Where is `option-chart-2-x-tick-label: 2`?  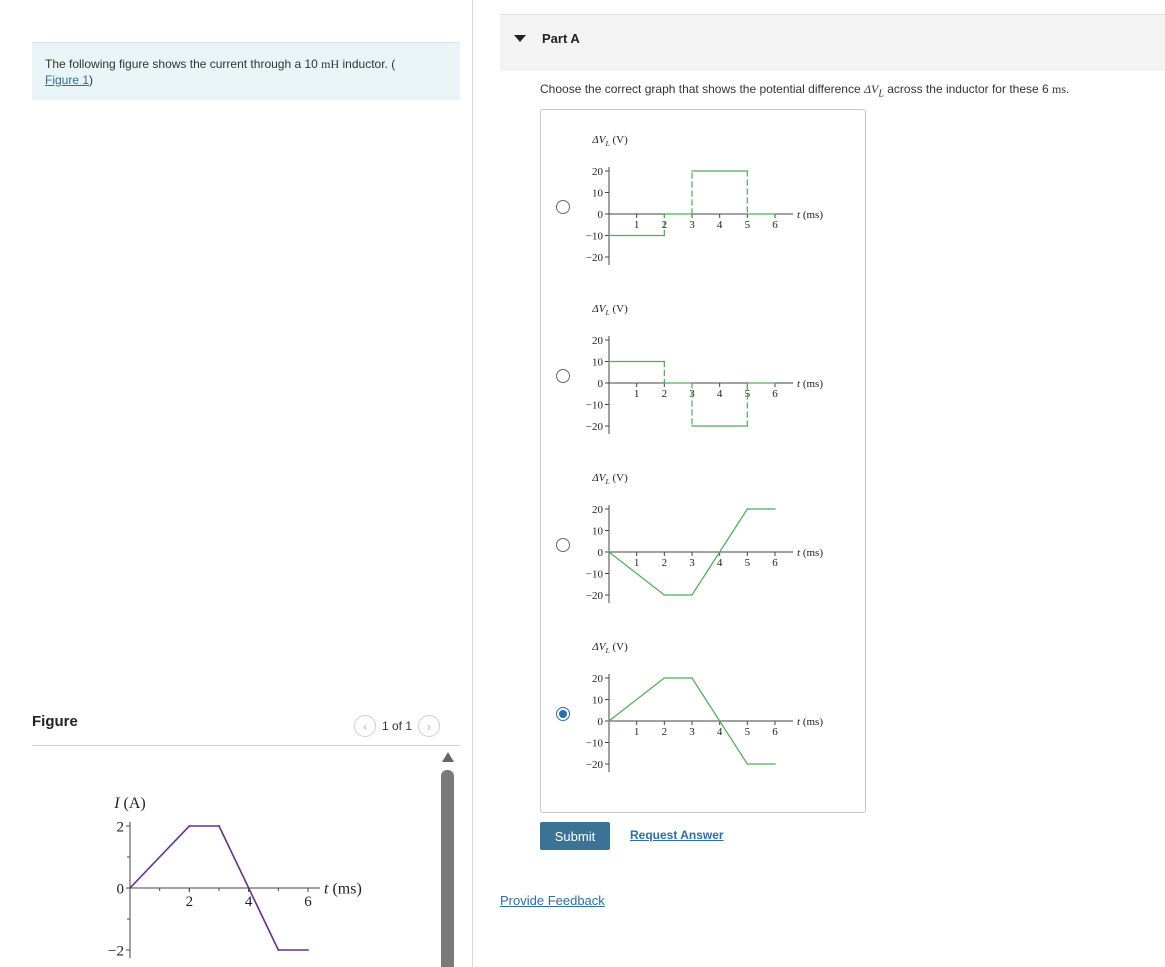 option-chart-2-x-tick-label: 2 is located at coordinates (665, 394).